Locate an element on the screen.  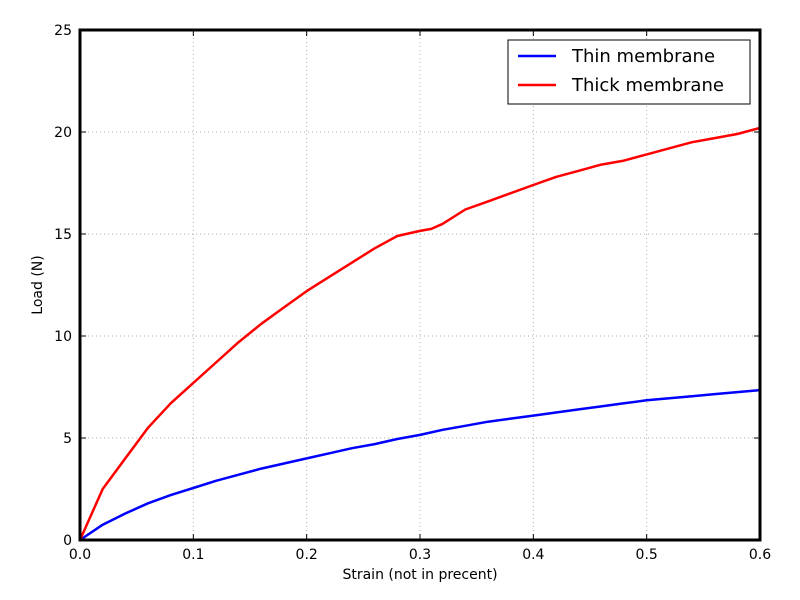
x-tick-label: 0.3 is located at coordinates (420, 555).